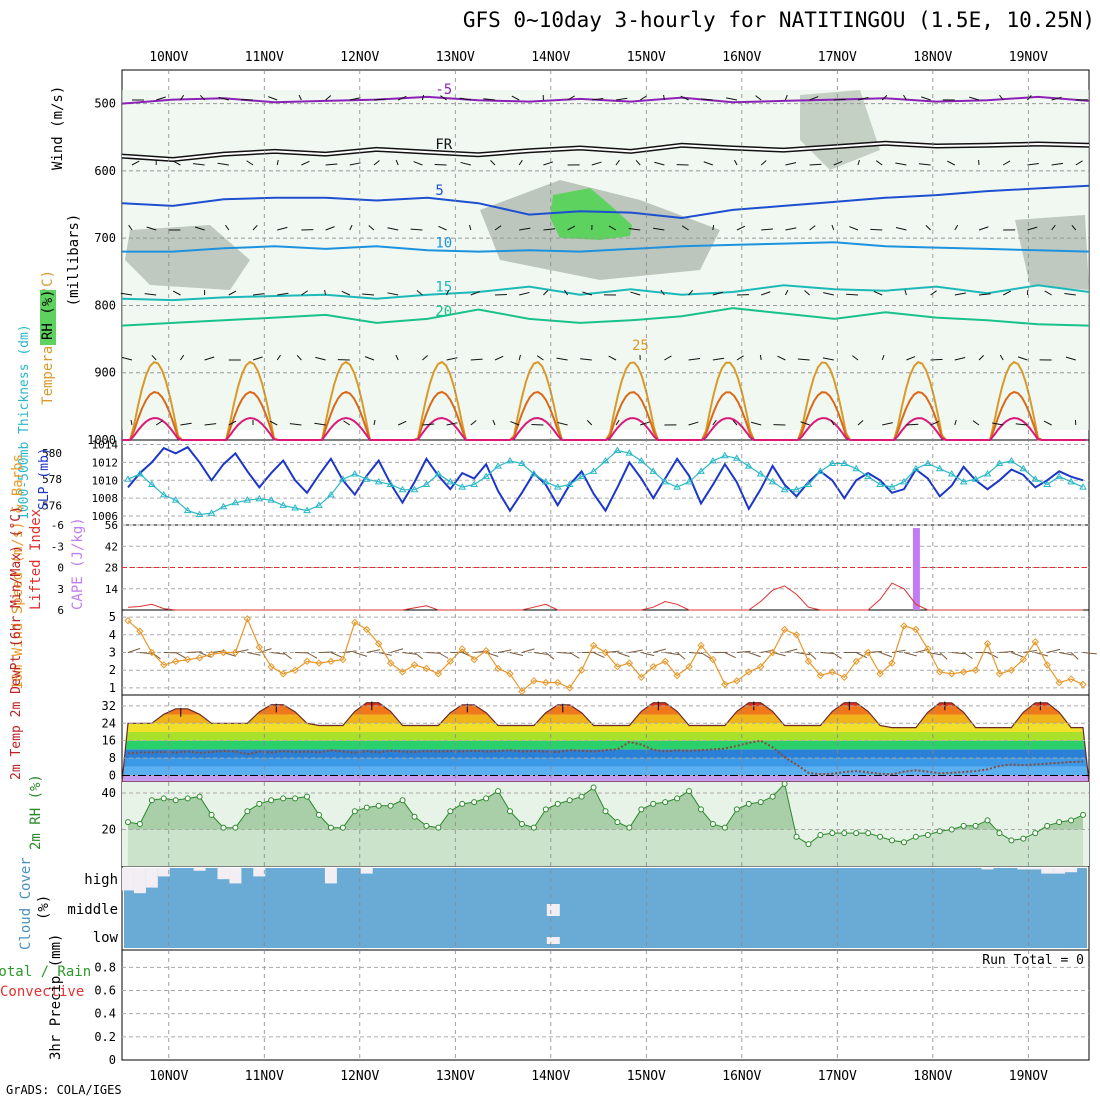 The width and height of the screenshot is (1100, 1100). Describe the element at coordinates (1028, 57) in the screenshot. I see `top-date-label: 19NOV` at that location.